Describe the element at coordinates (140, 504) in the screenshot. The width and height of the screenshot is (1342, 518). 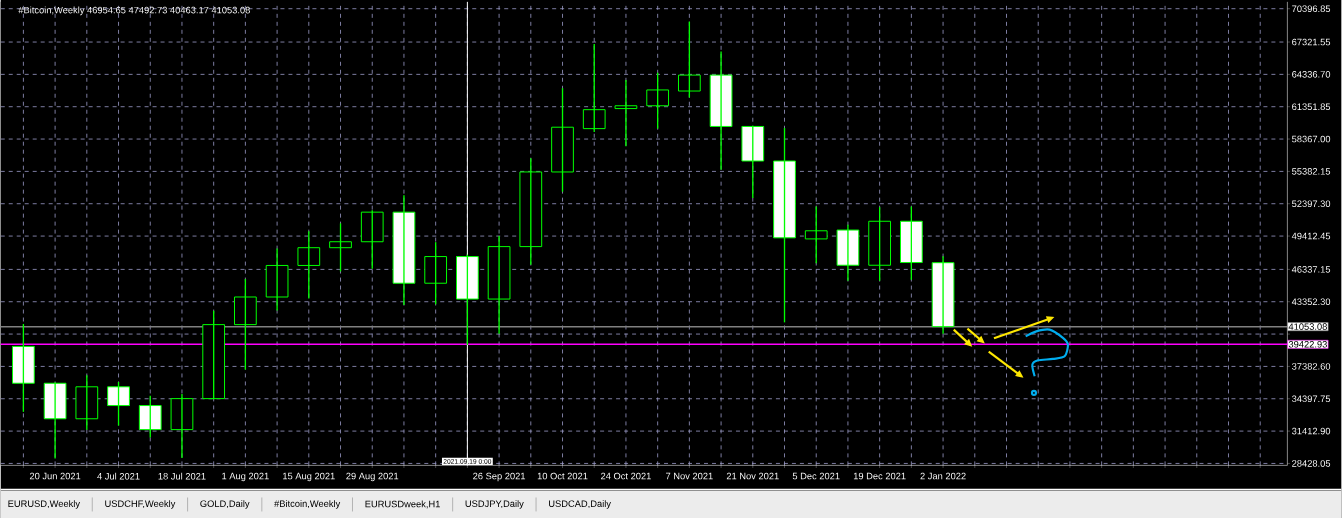
I see `text: USDCHF,Weekly` at that location.